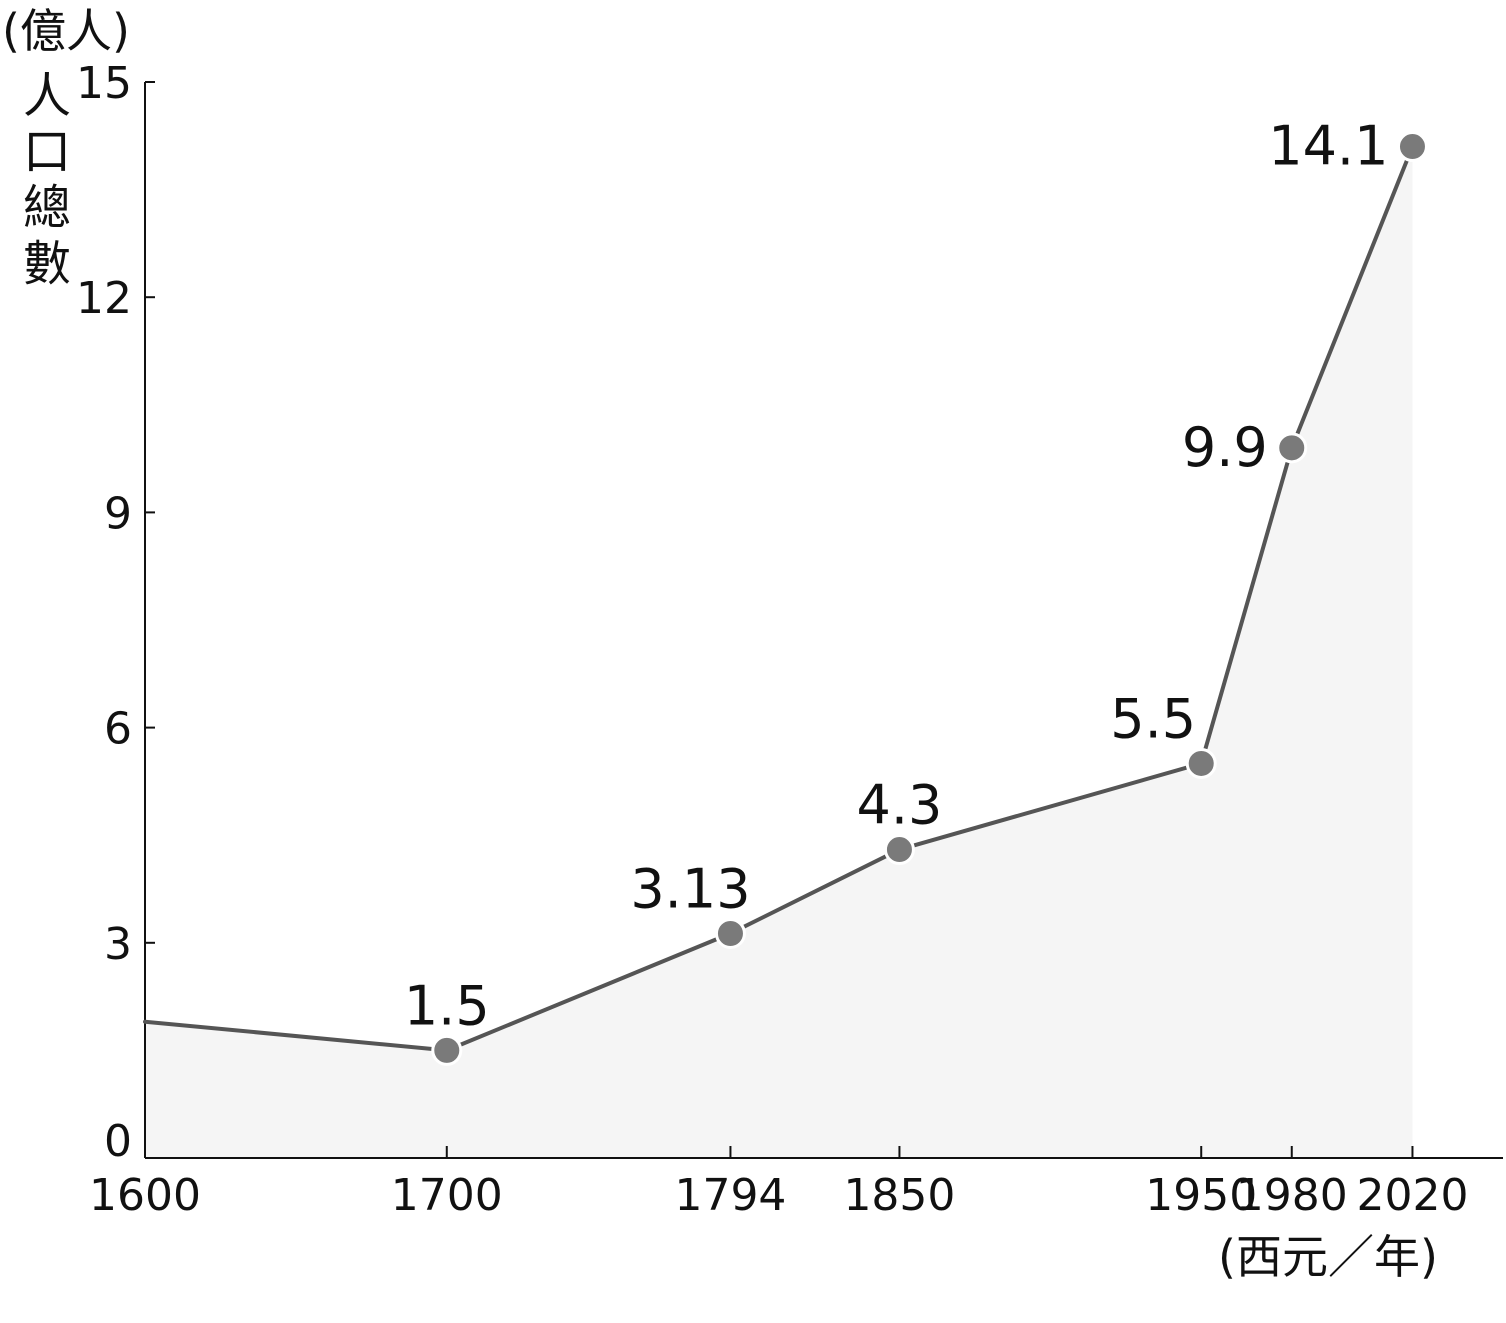 The height and width of the screenshot is (1323, 1506). I want to click on y-tick-label: 3, so click(118, 944).